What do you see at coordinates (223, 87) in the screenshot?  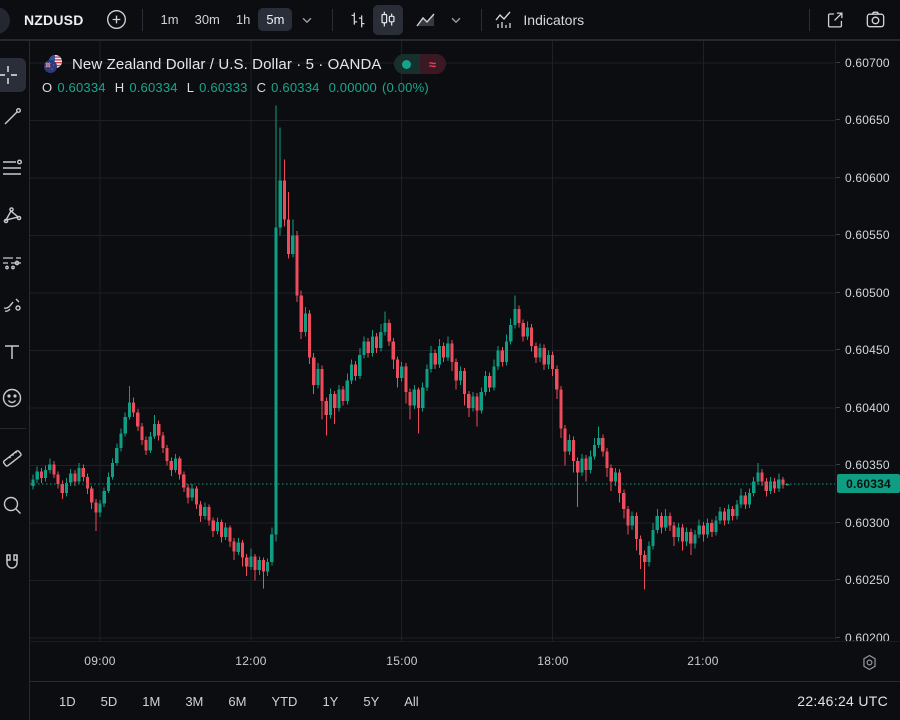 I see `low-value: 0.60333` at bounding box center [223, 87].